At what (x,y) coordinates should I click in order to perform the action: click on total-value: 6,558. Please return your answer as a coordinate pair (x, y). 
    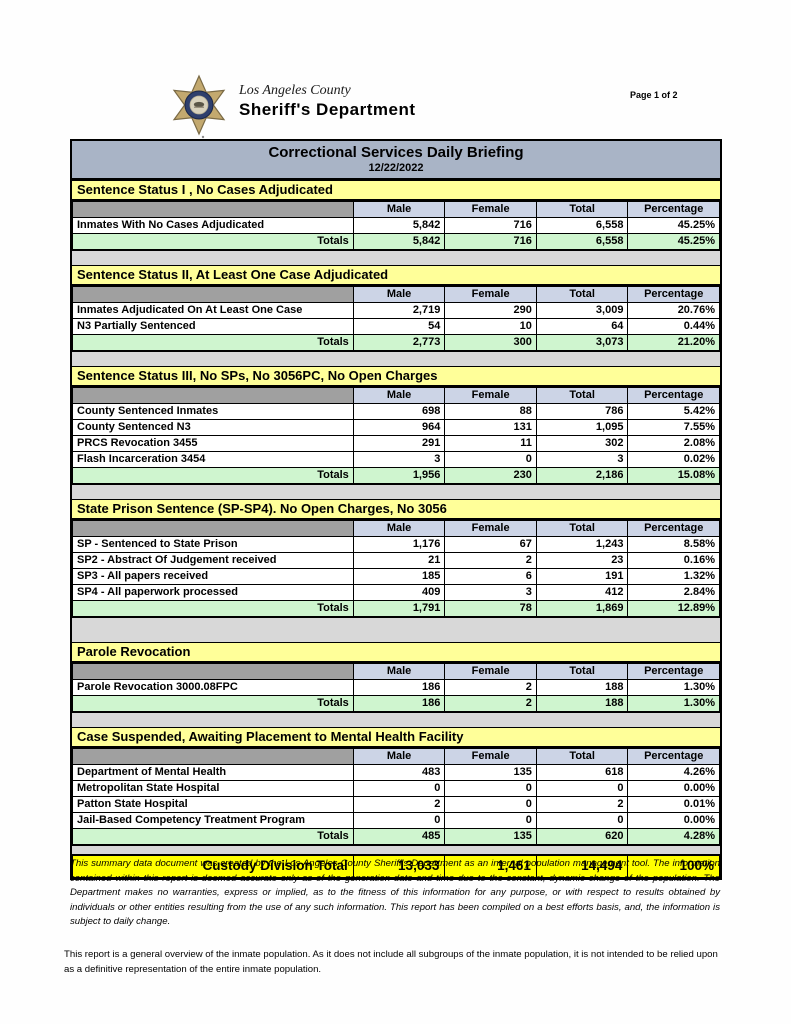
    Looking at the image, I should click on (582, 225).